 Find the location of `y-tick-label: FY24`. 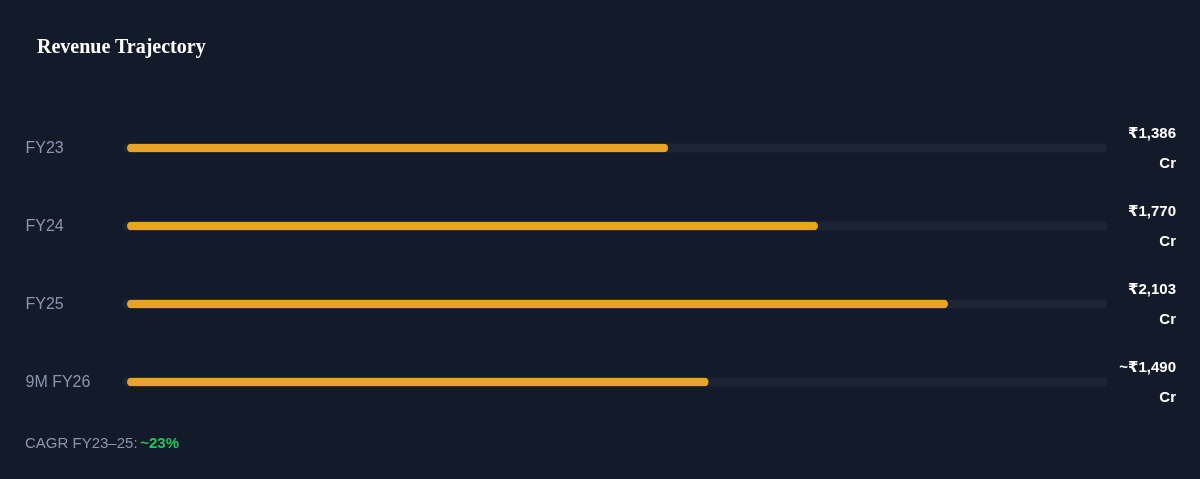

y-tick-label: FY24 is located at coordinates (44, 225).